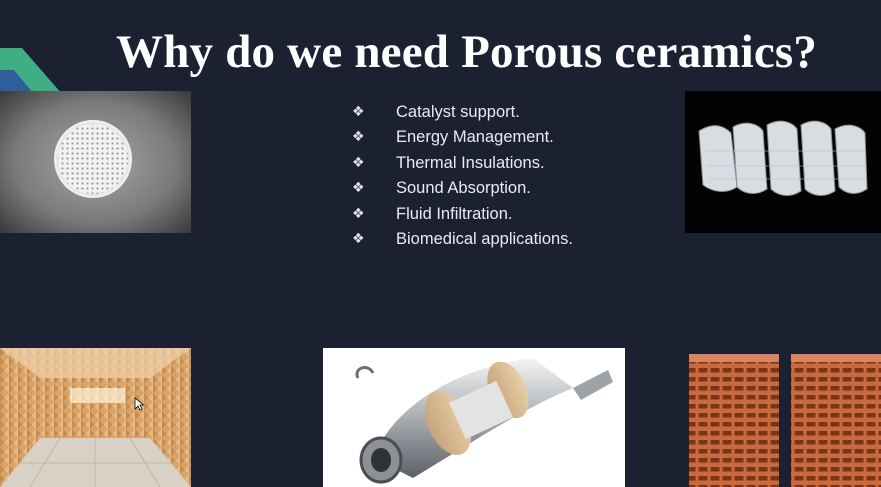 The width and height of the screenshot is (881, 487). What do you see at coordinates (783, 417) in the screenshot?
I see `clay-bricks-image` at bounding box center [783, 417].